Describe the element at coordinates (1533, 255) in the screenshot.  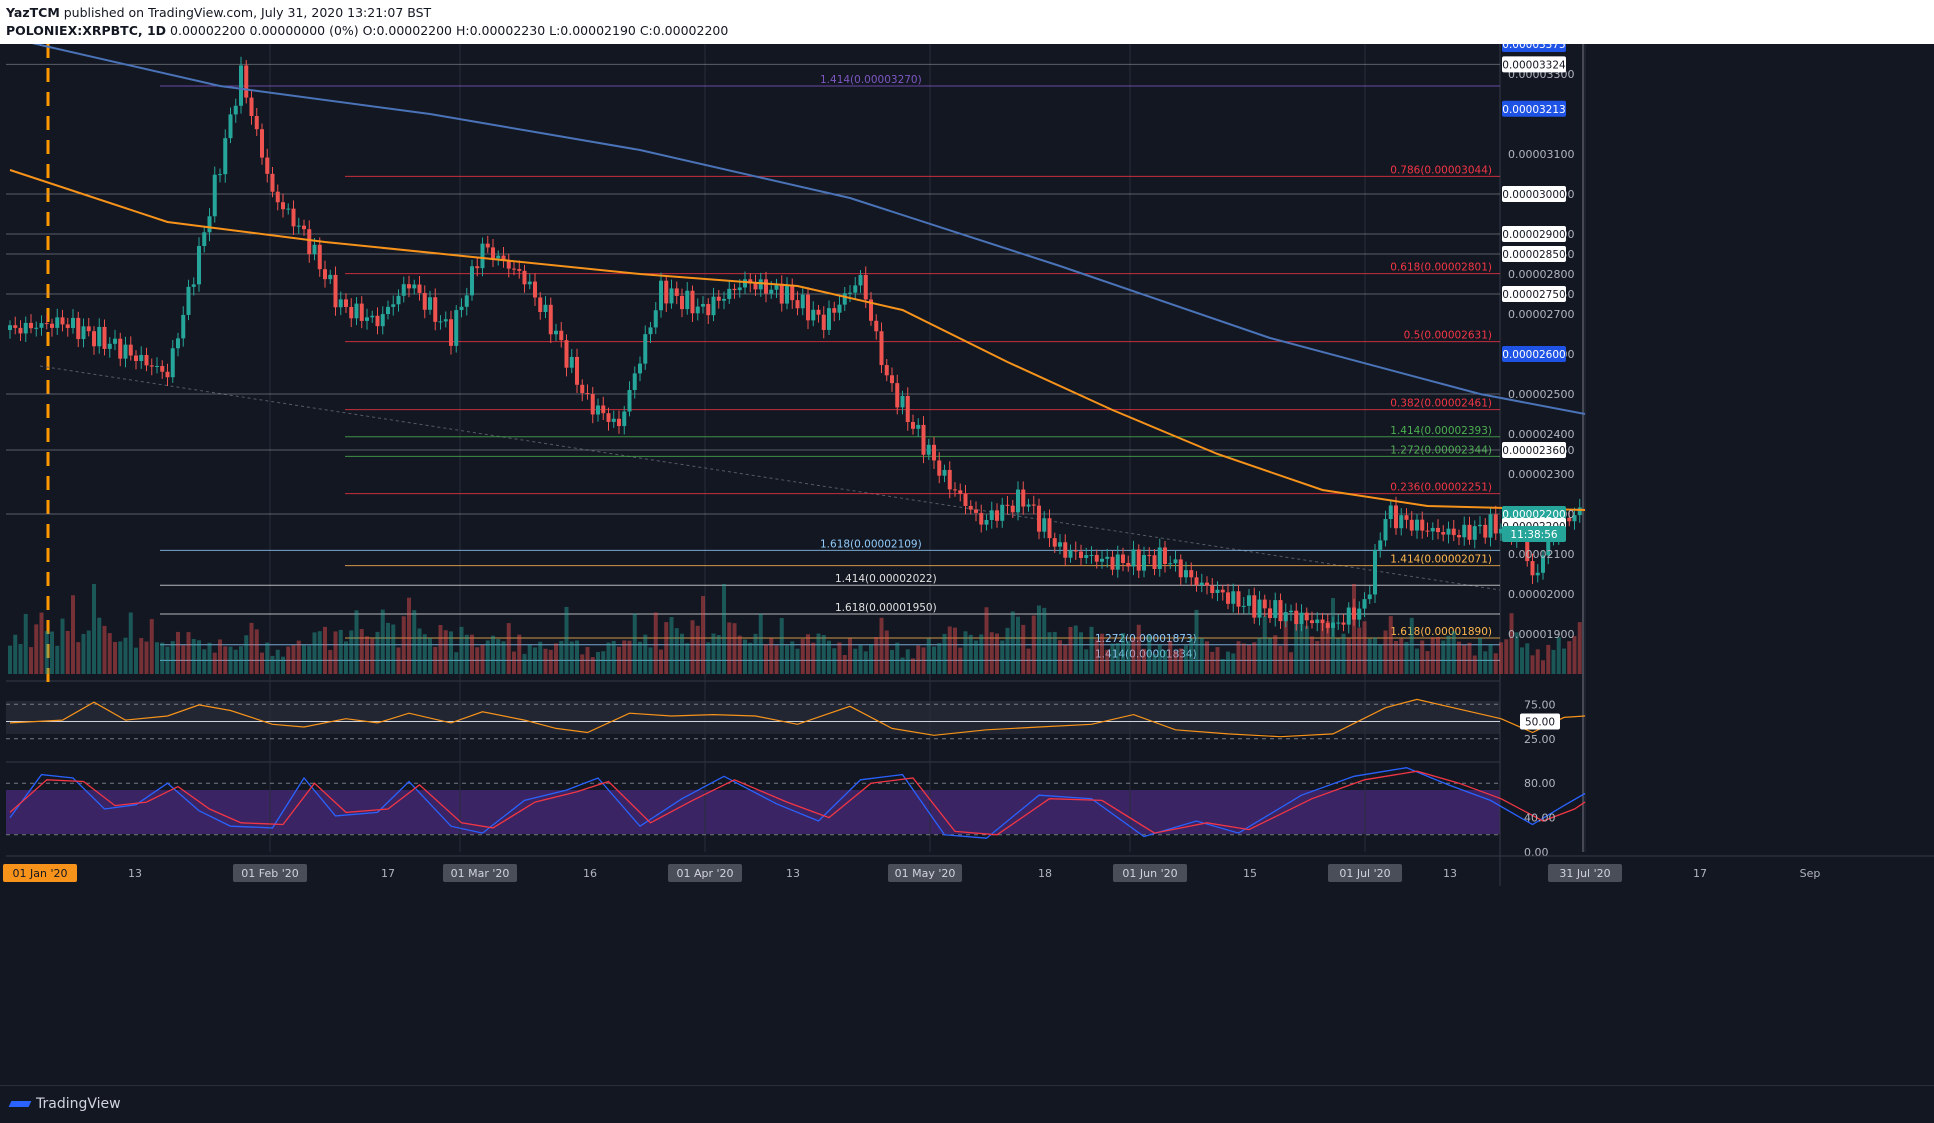
I see `price-axis-badge-label: 0.00002850` at that location.